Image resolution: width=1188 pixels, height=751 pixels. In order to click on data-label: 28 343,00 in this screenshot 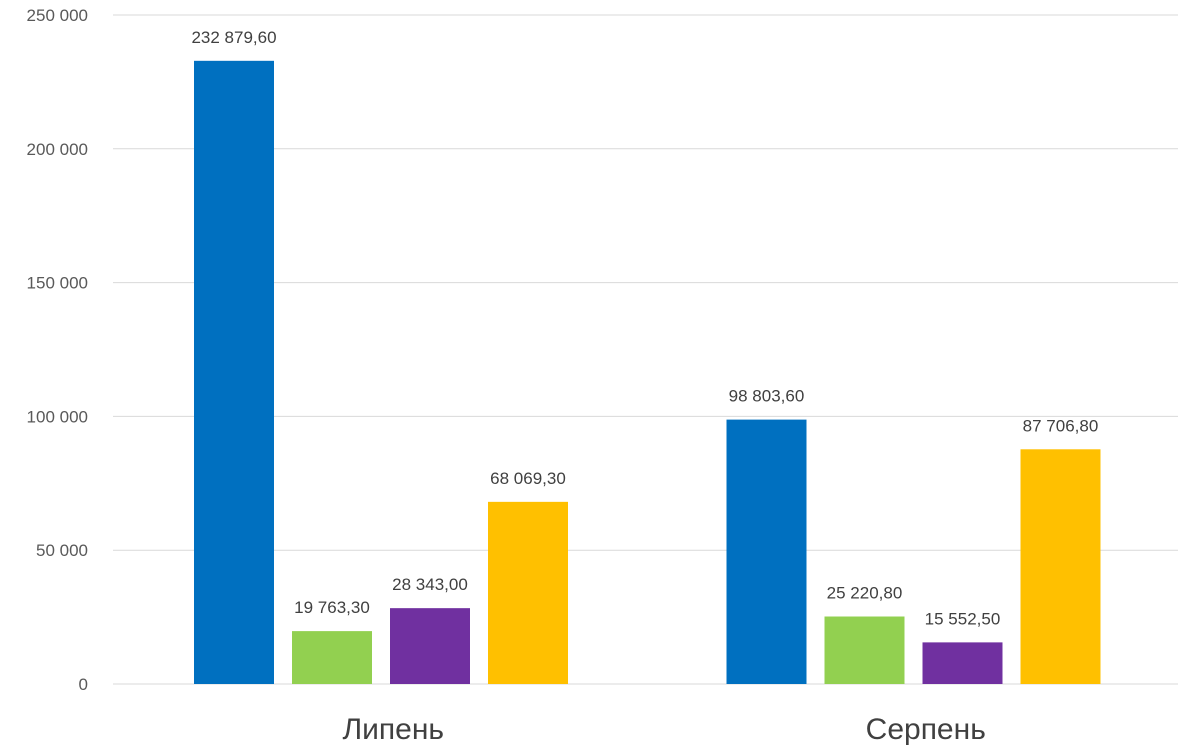, I will do `click(430, 584)`.